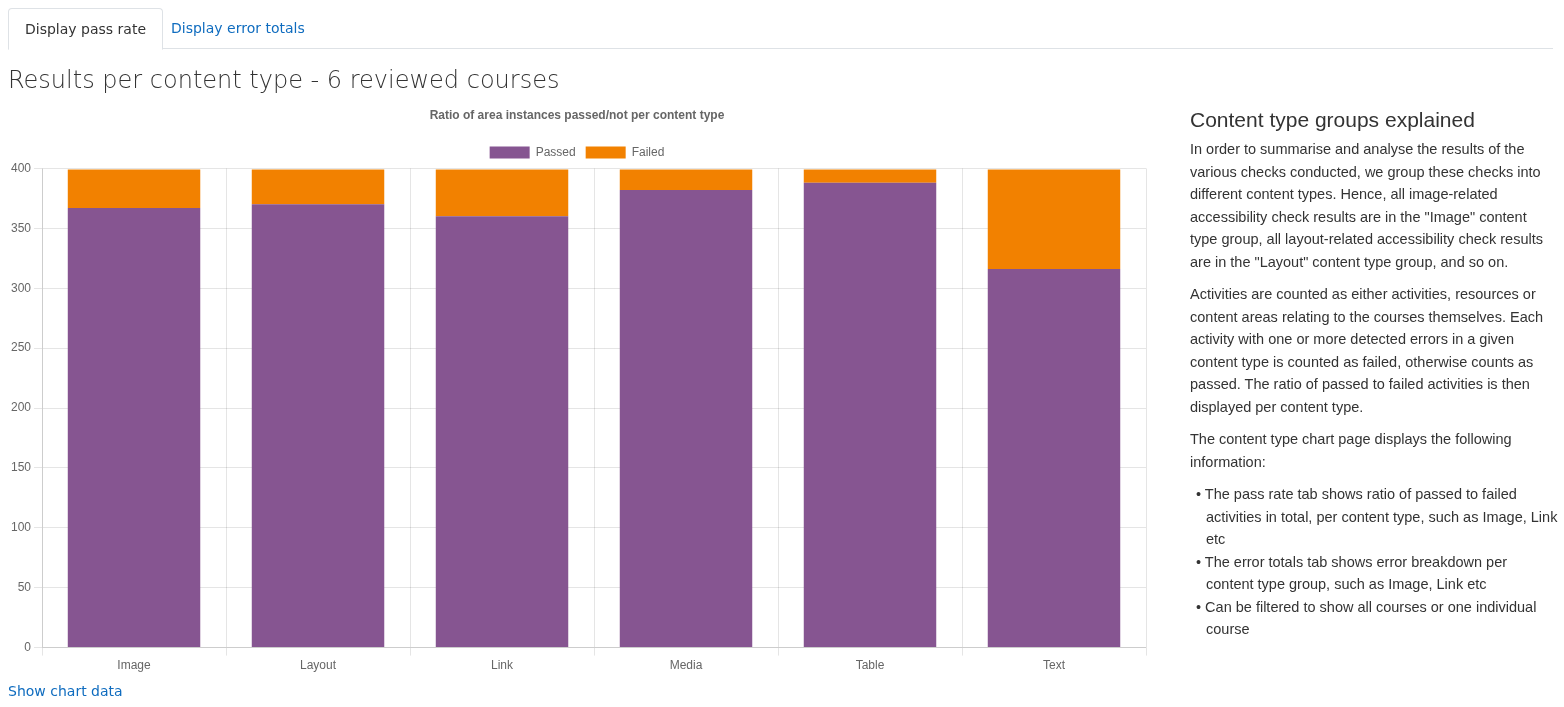  Describe the element at coordinates (1377, 517) in the screenshot. I see `text: • The pass rate tab shows ratio of passed to failed activities in total, per content type, such as Image, Link etc` at that location.